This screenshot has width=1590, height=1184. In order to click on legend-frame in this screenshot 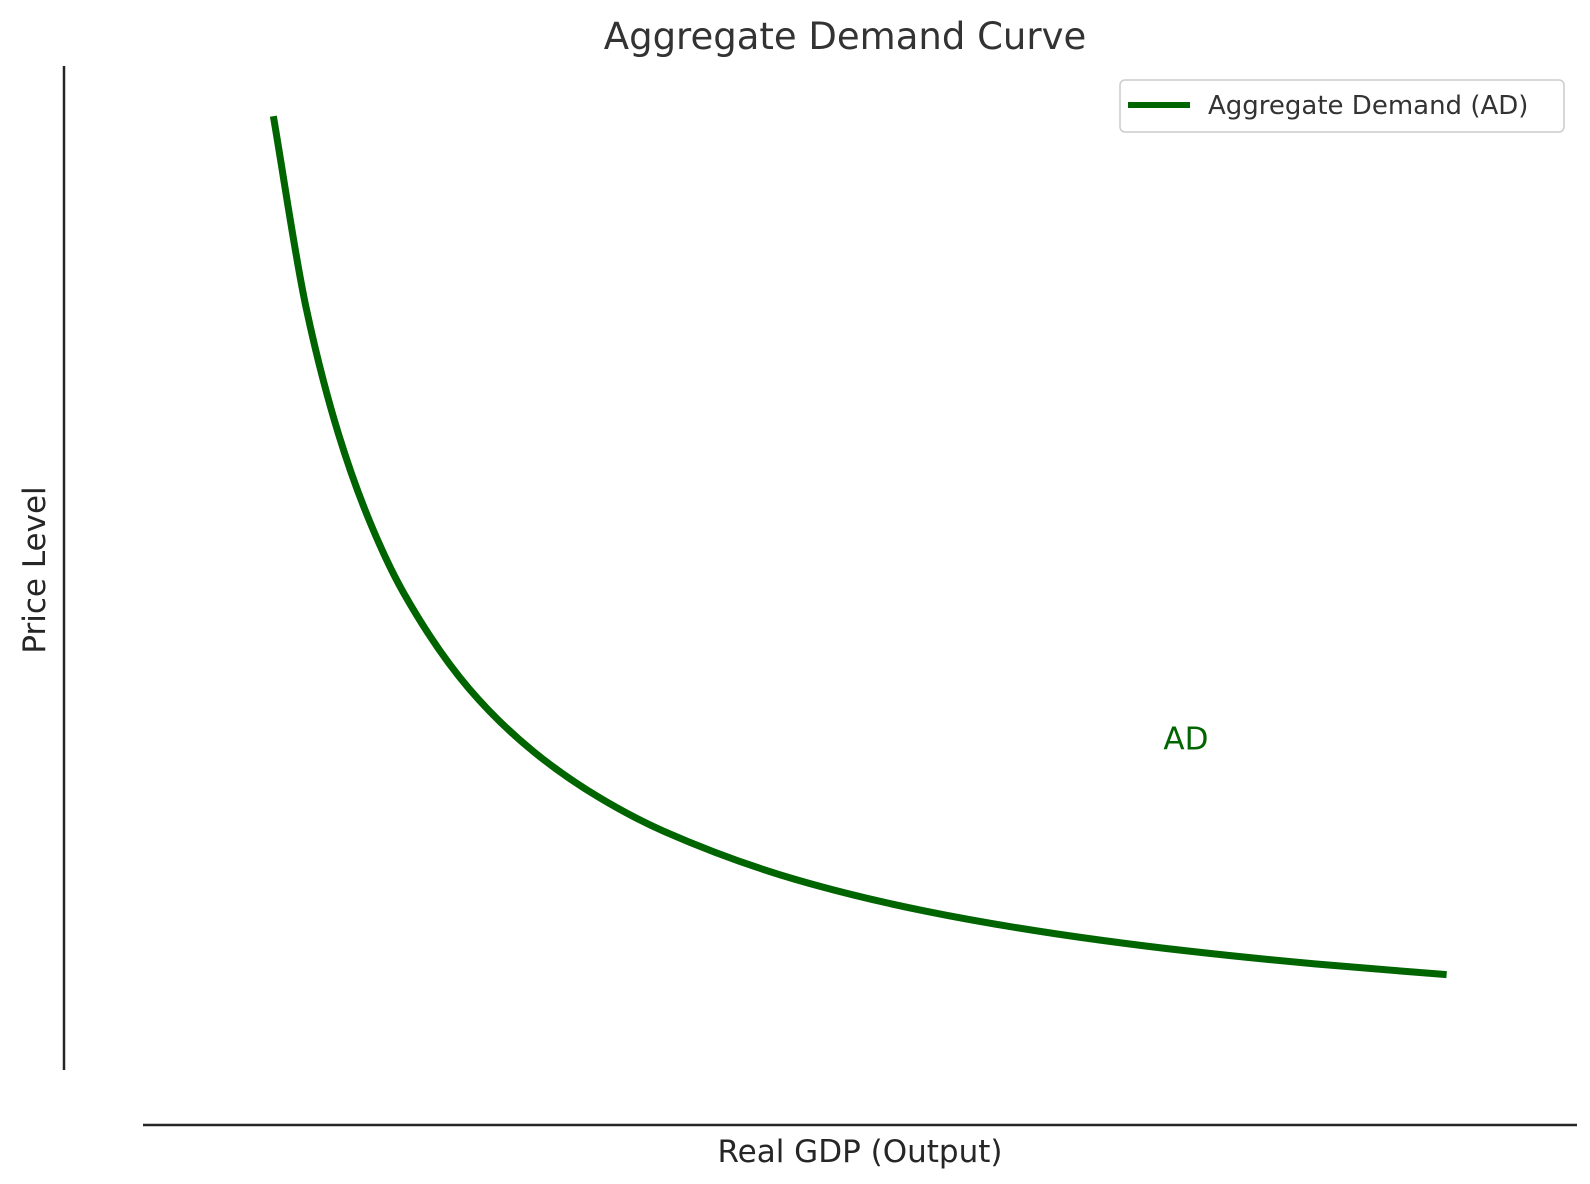, I will do `click(1342, 106)`.